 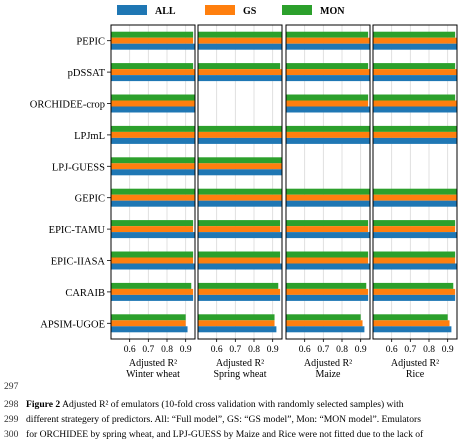 What do you see at coordinates (313, 11) in the screenshot?
I see `legend-entry-mon: MON` at bounding box center [313, 11].